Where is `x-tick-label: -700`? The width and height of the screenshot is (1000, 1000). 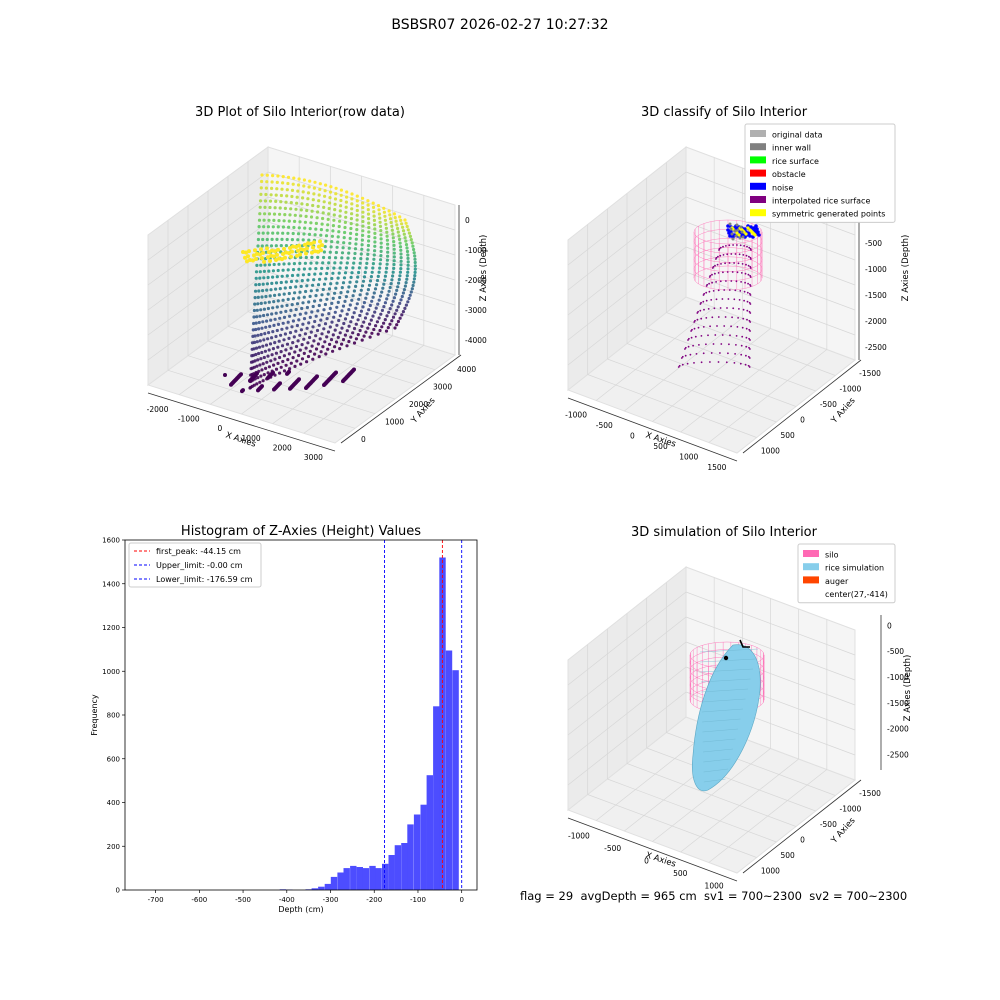
x-tick-label: -700 is located at coordinates (156, 900).